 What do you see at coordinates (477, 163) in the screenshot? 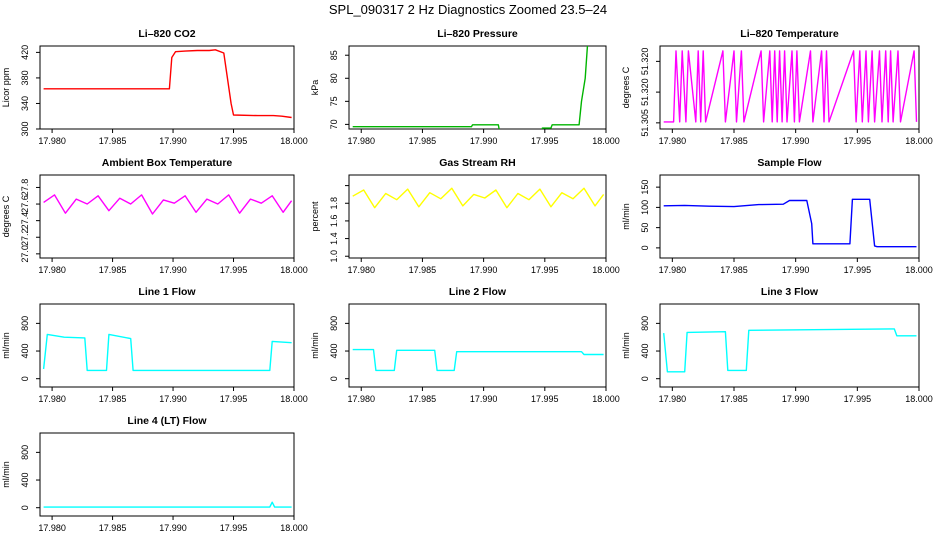
I see `panel-title: Gas Stream RH` at bounding box center [477, 163].